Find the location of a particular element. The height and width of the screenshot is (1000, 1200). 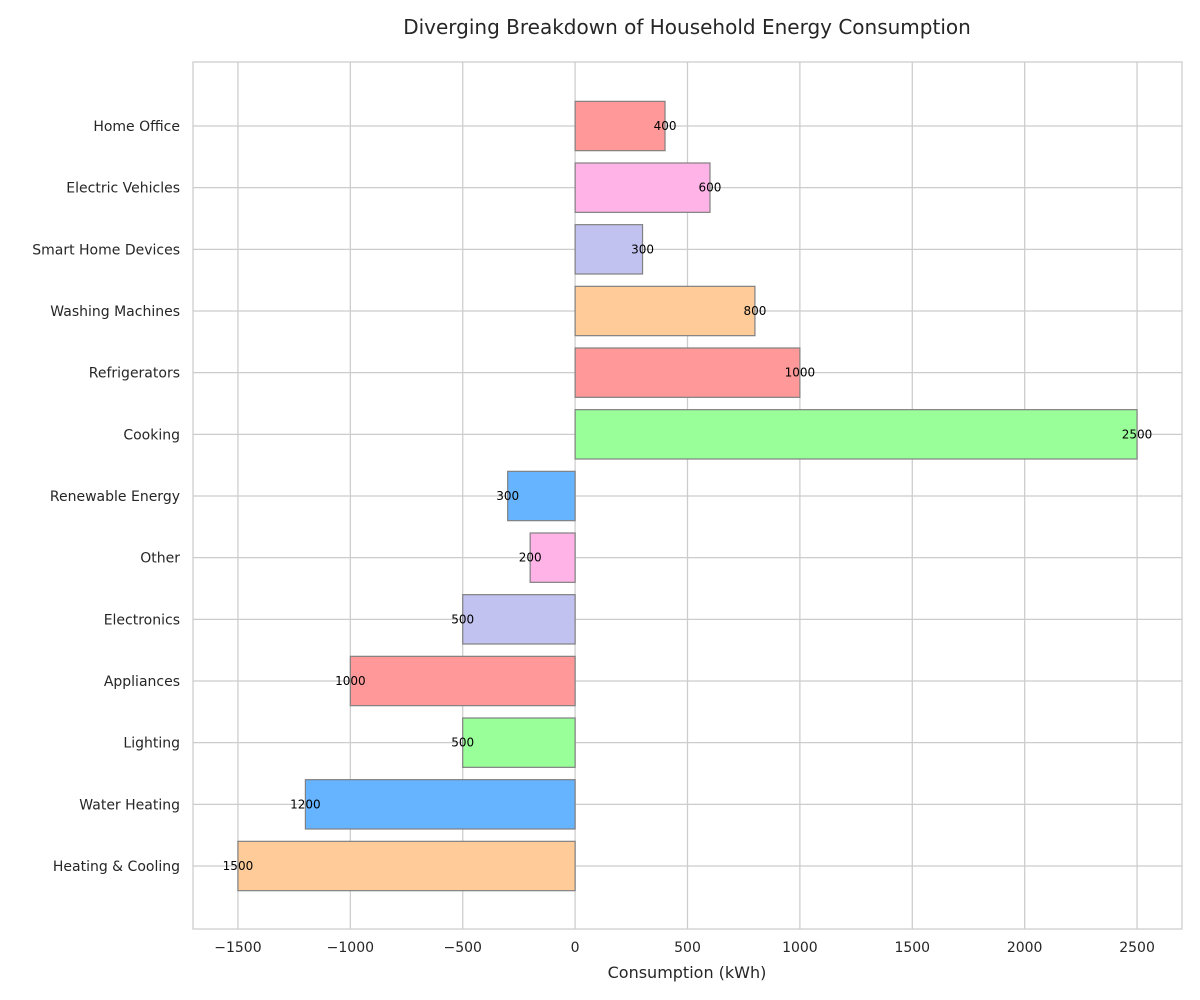

bar-value-label: 200 is located at coordinates (530, 558).